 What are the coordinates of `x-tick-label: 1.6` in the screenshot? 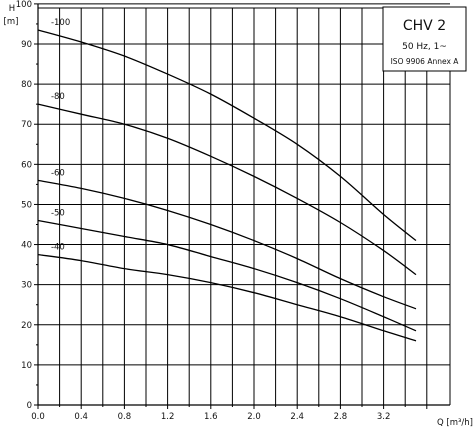 It's located at (211, 417).